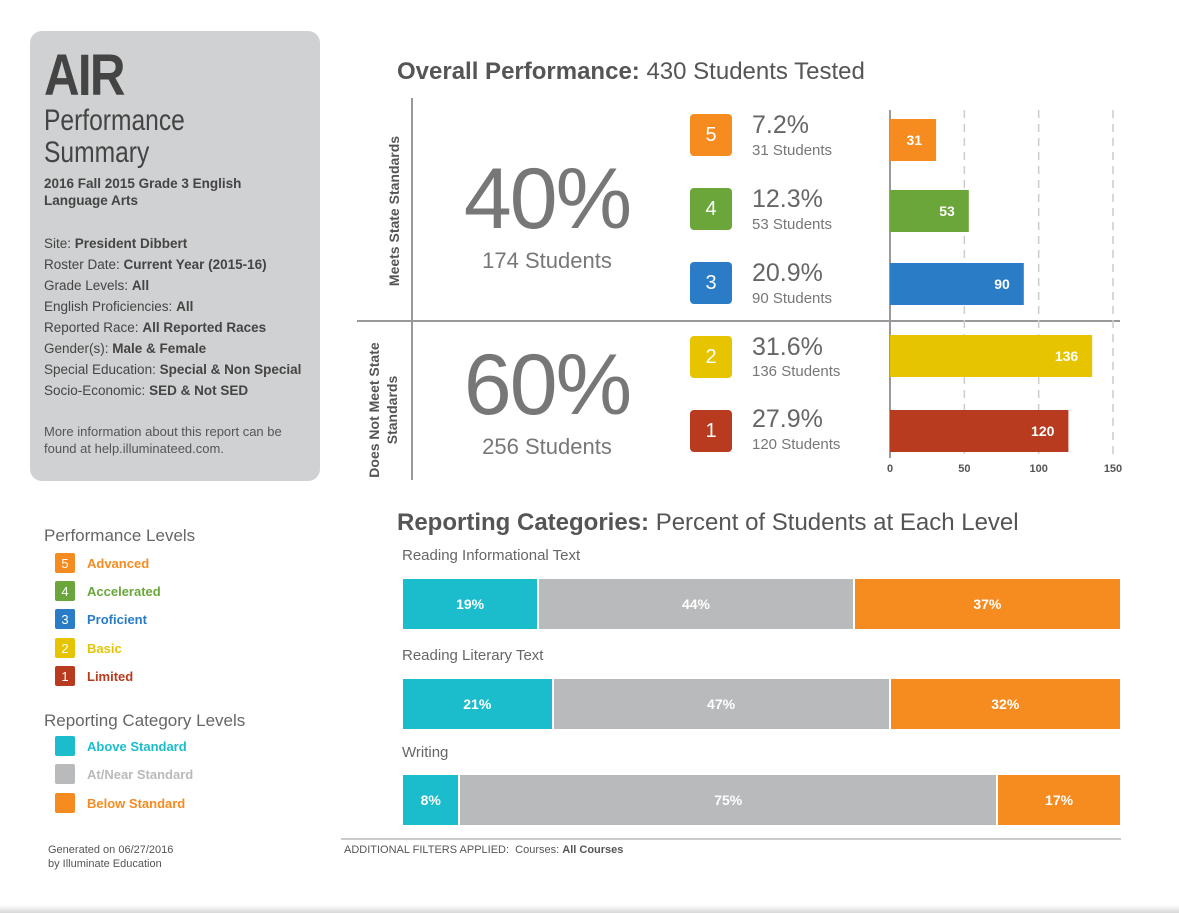 The image size is (1179, 913). I want to click on level-4-badge: 4, so click(711, 209).